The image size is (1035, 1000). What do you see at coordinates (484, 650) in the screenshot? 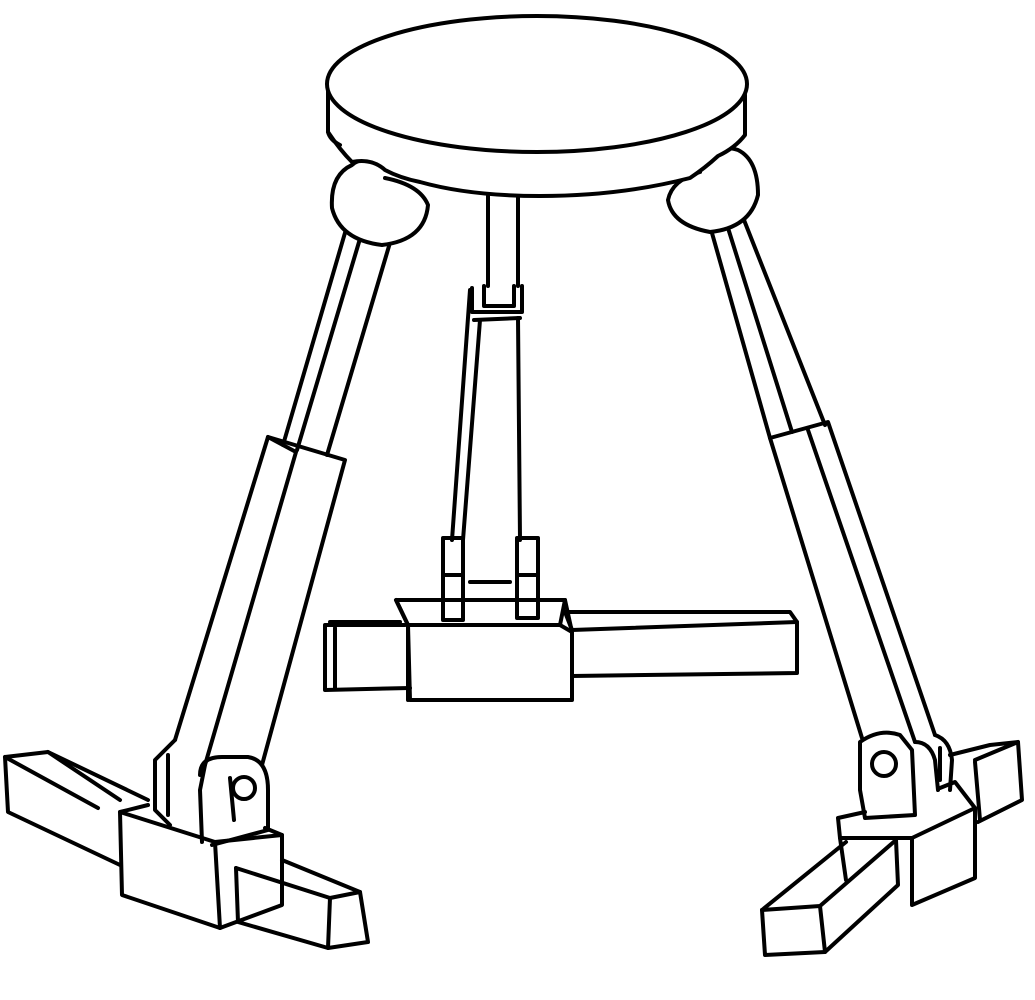
I see `center-carriage` at bounding box center [484, 650].